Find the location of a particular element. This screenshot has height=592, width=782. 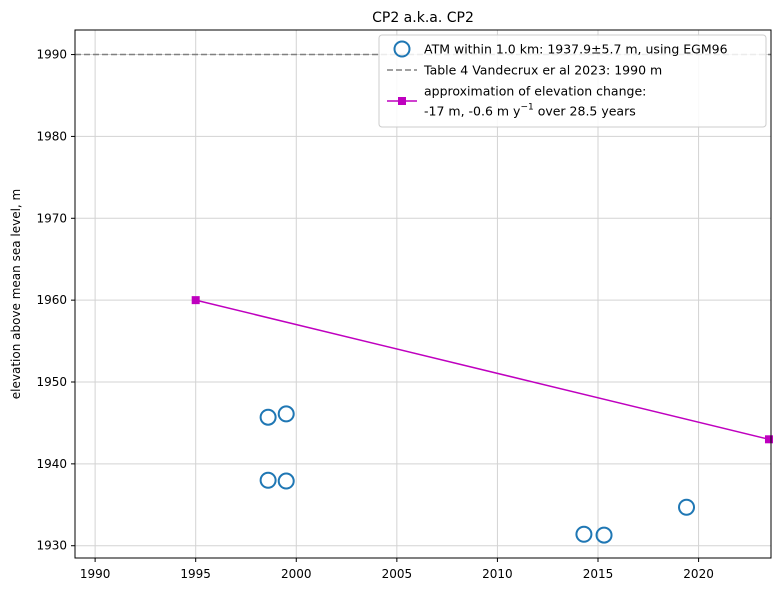

x-tick-label: 2010 is located at coordinates (497, 574).